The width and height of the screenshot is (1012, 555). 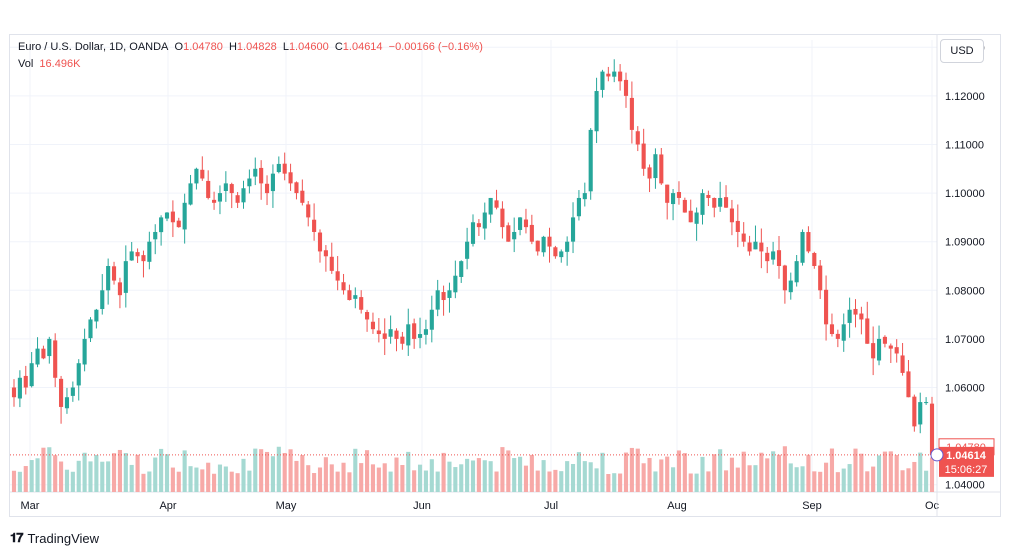 I want to click on y-tick-label: 1.11000, so click(x=964, y=145).